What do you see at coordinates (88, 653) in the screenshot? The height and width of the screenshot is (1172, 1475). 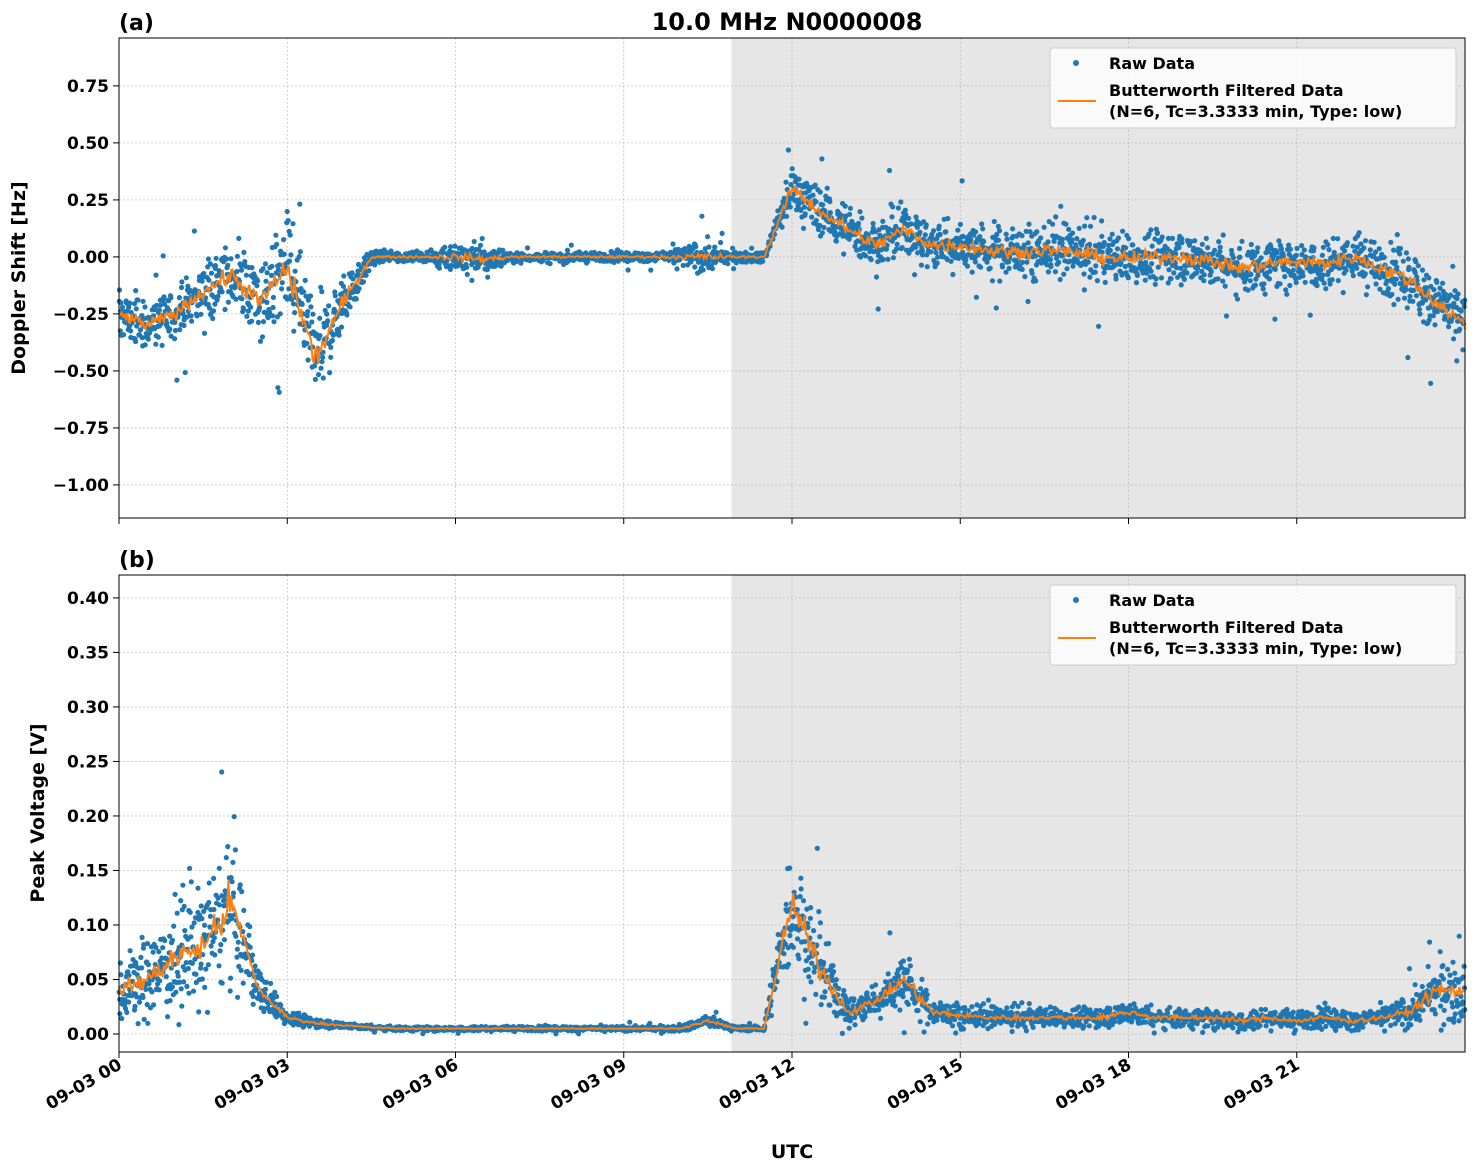 I see `y-tick-label: 0.35` at bounding box center [88, 653].